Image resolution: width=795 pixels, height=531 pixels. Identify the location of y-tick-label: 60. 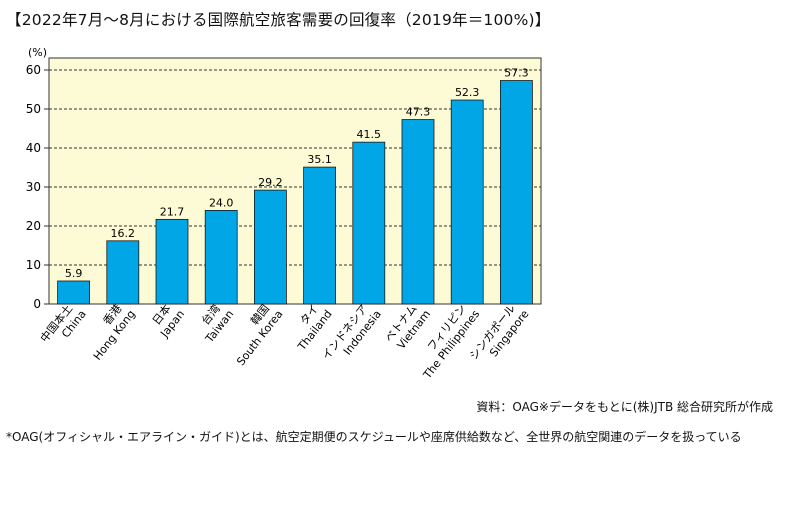
(33, 70).